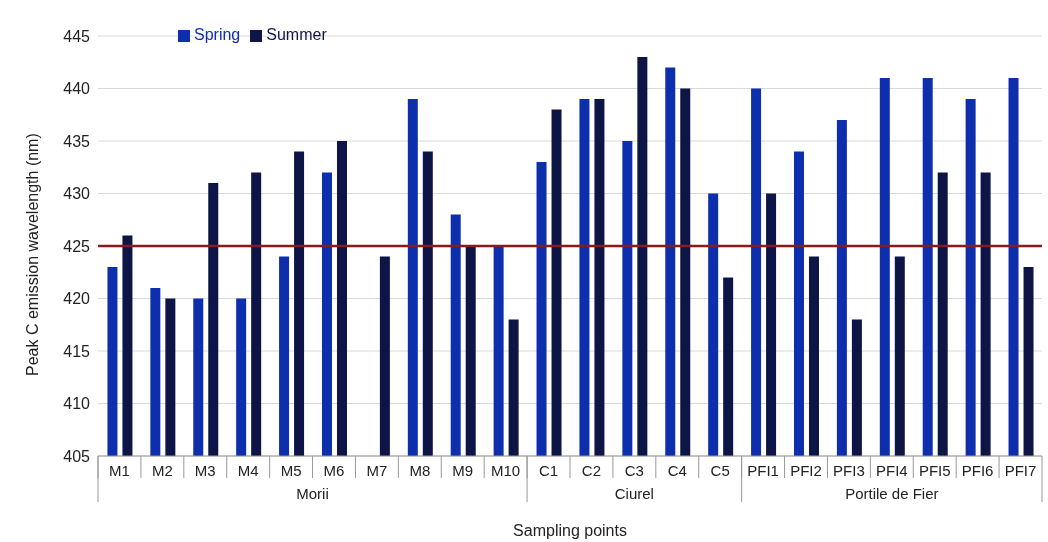 This screenshot has height=542, width=1048. Describe the element at coordinates (77, 194) in the screenshot. I see `y-tick-label: 430` at that location.